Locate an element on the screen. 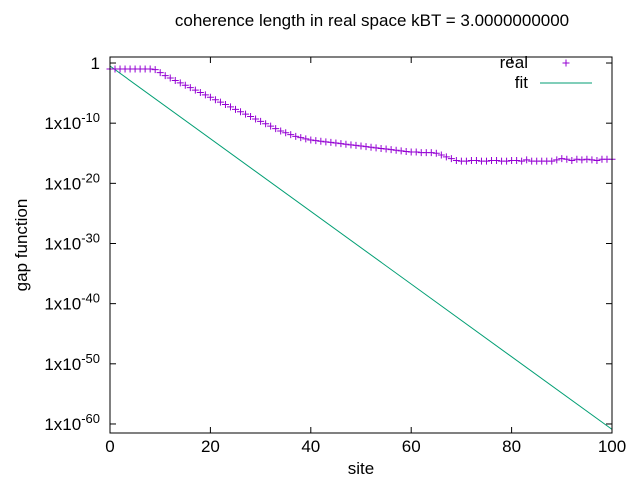  y-tick-label-exponent: -20 is located at coordinates (90, 177).